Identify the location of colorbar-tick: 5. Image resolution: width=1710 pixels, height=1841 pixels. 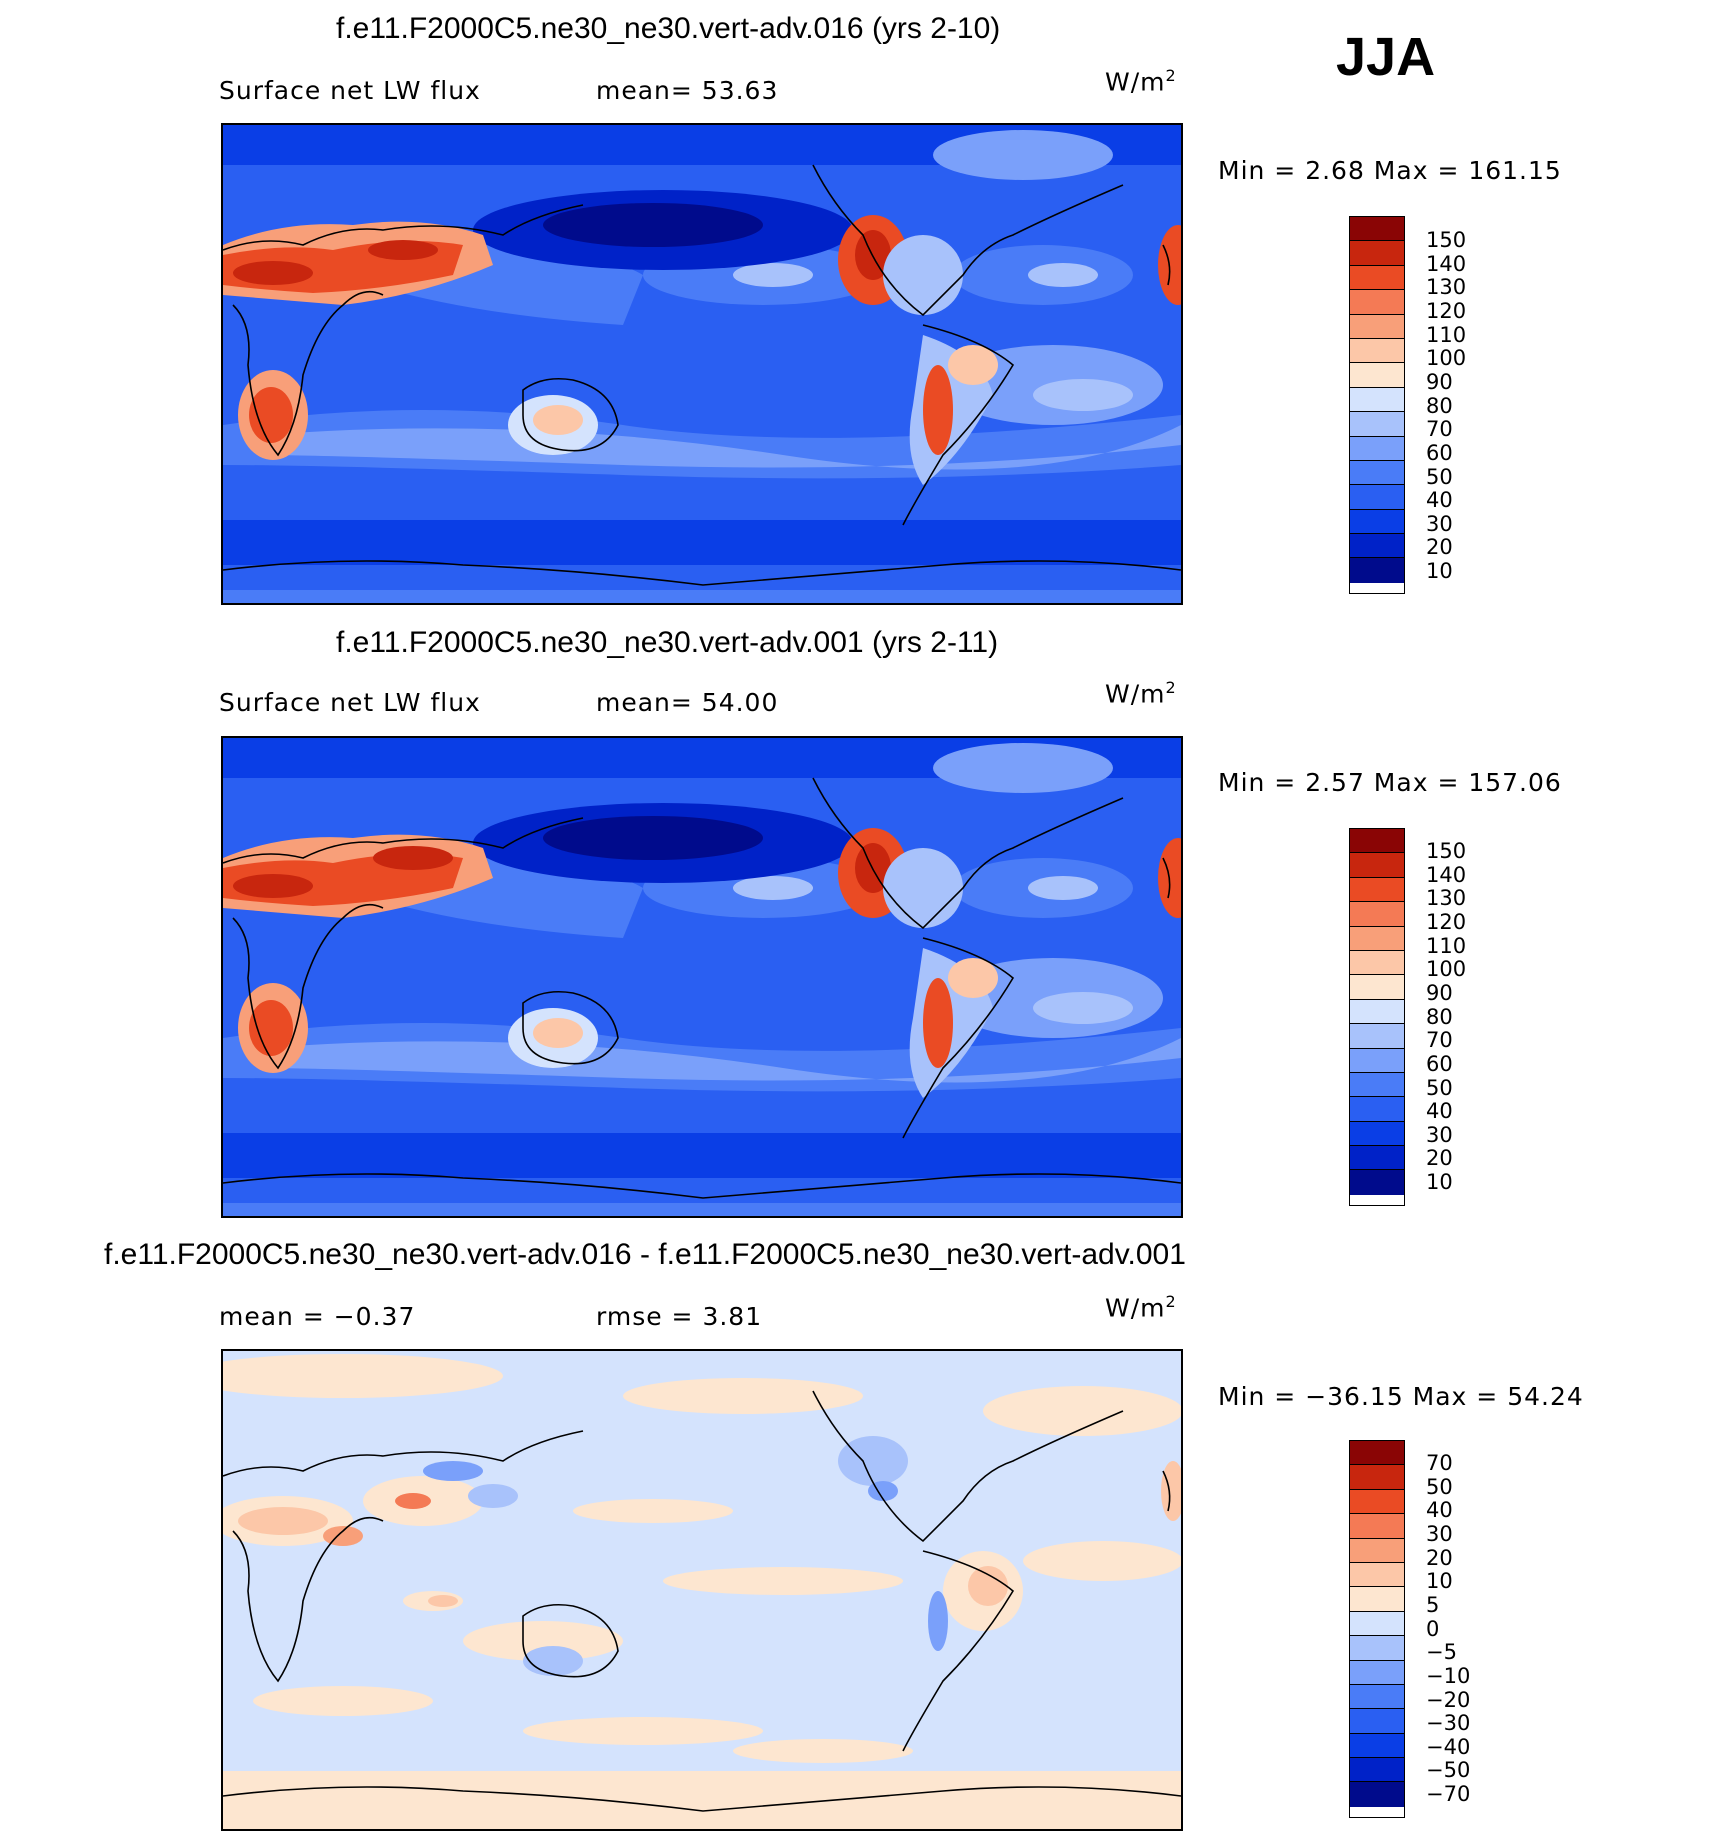
(1433, 1605).